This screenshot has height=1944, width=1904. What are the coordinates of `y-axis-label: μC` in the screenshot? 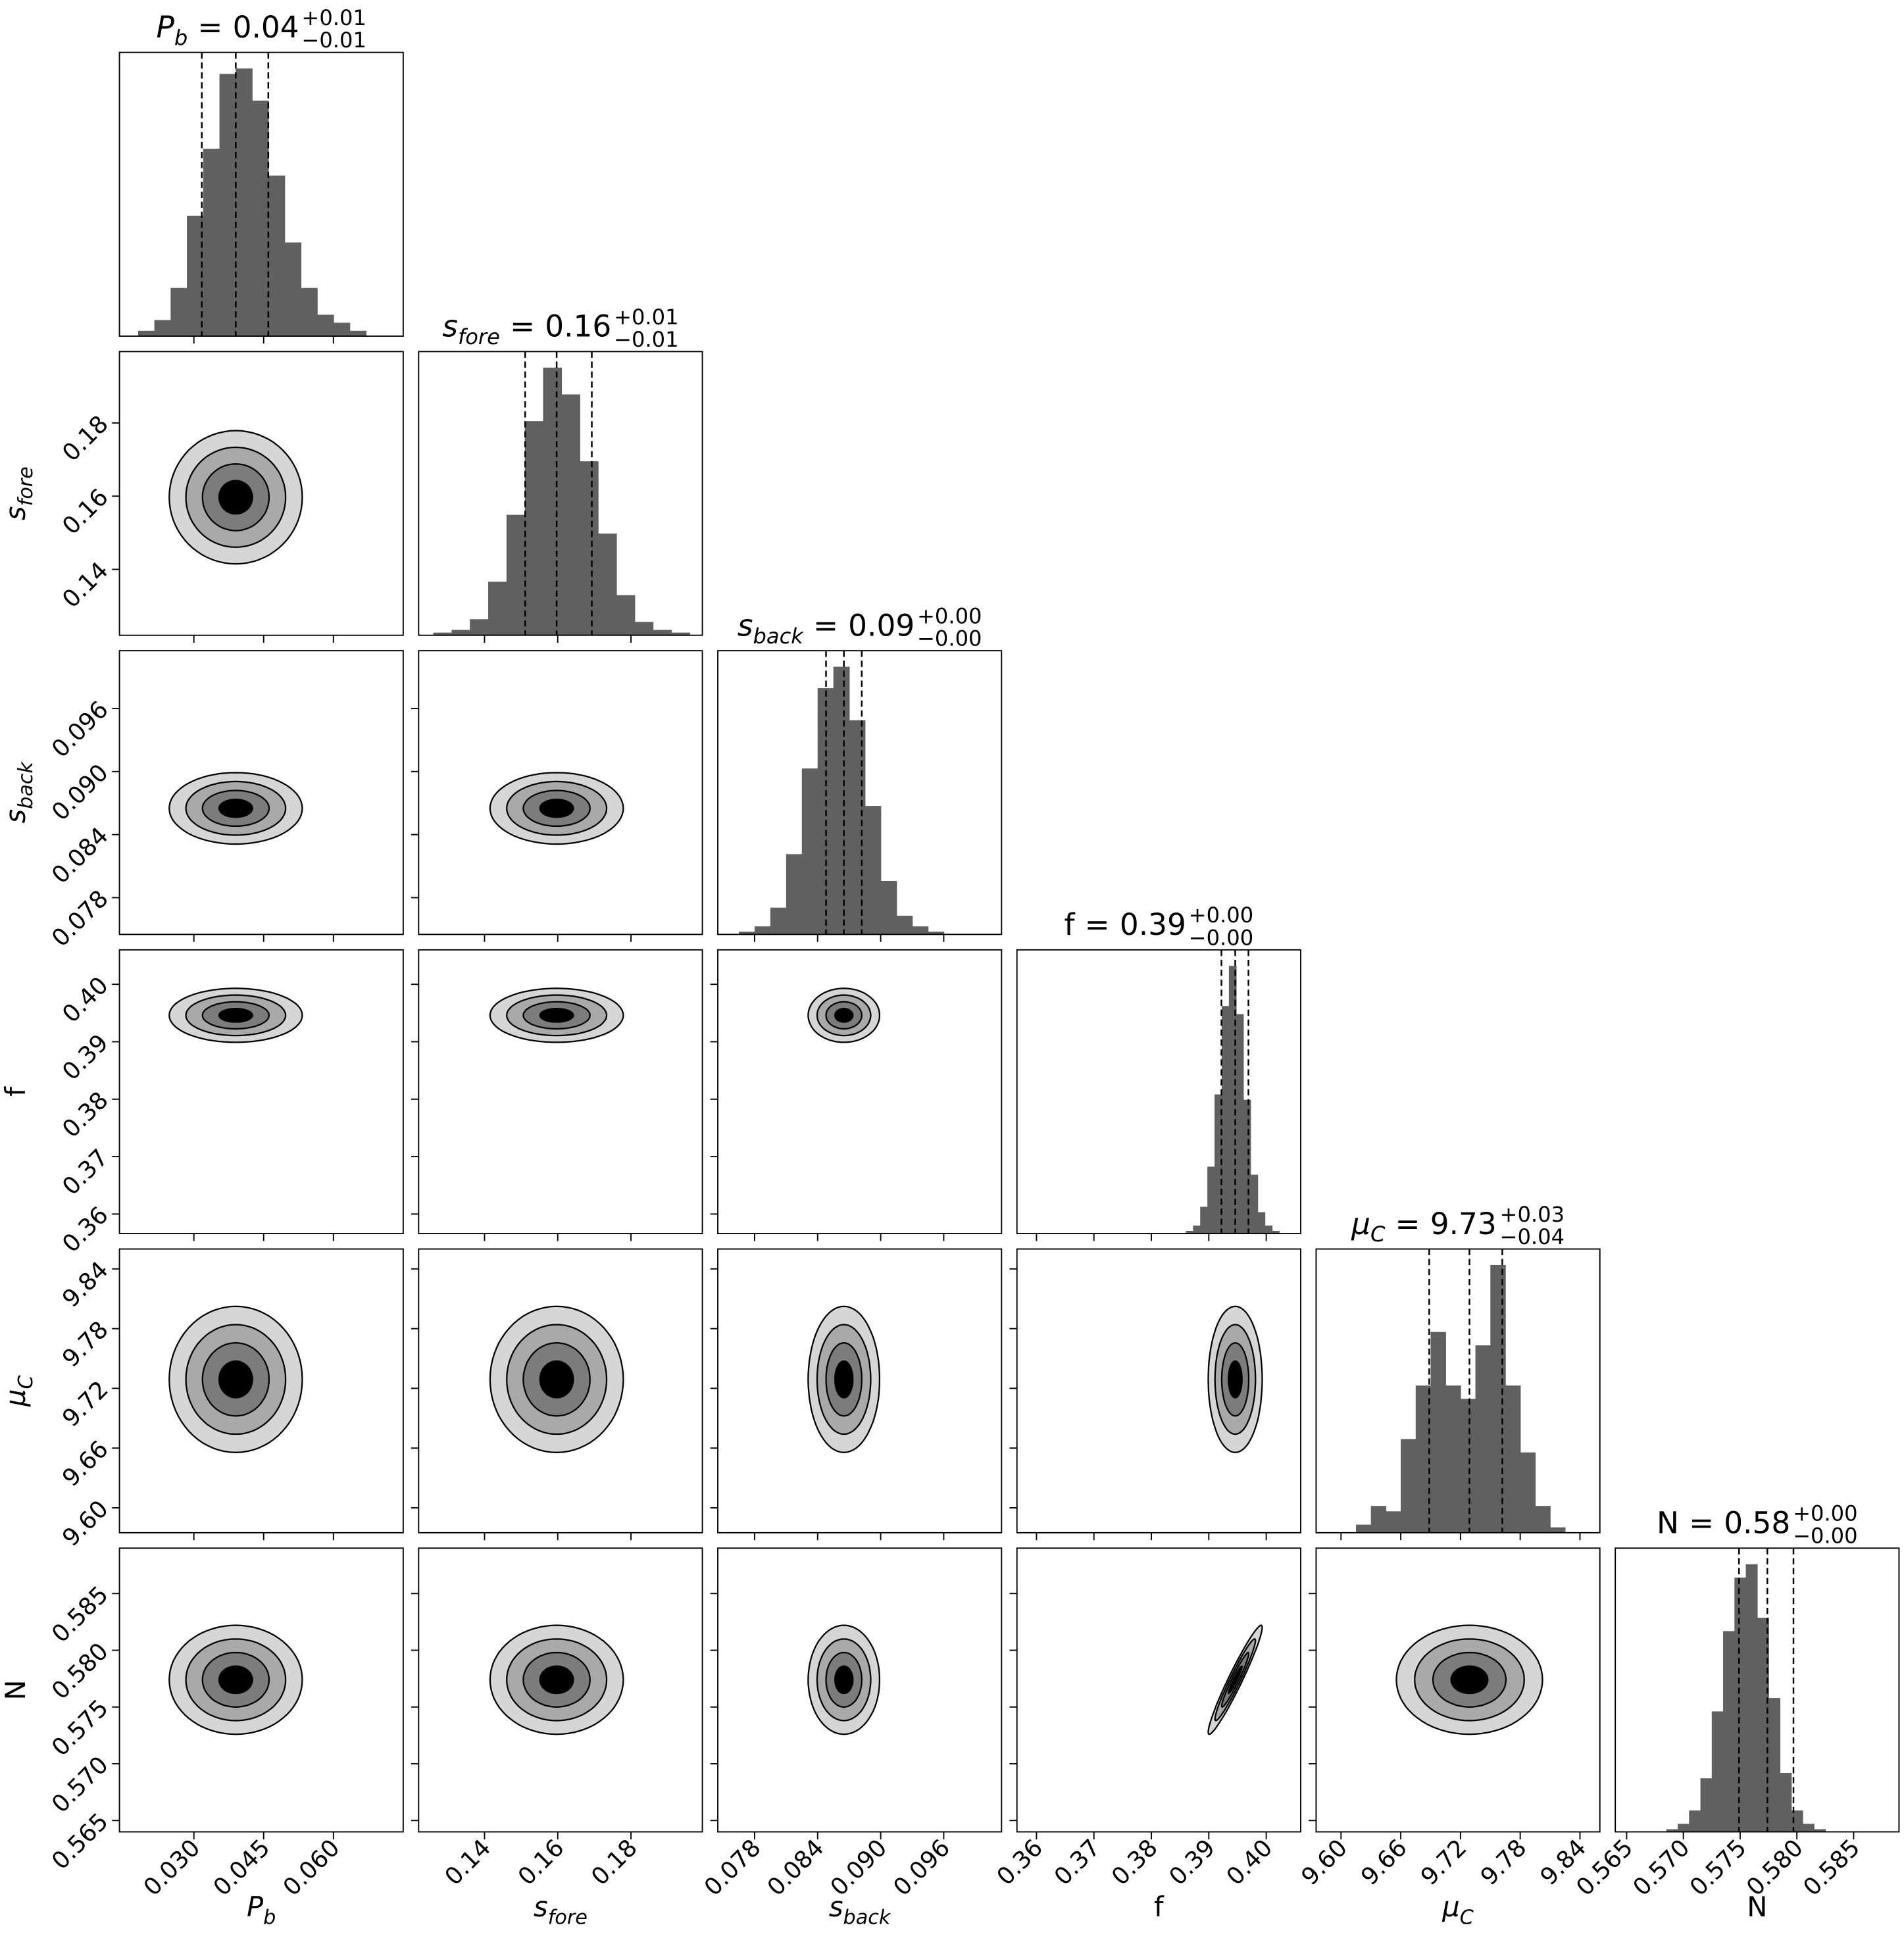 It's located at (19, 1391).